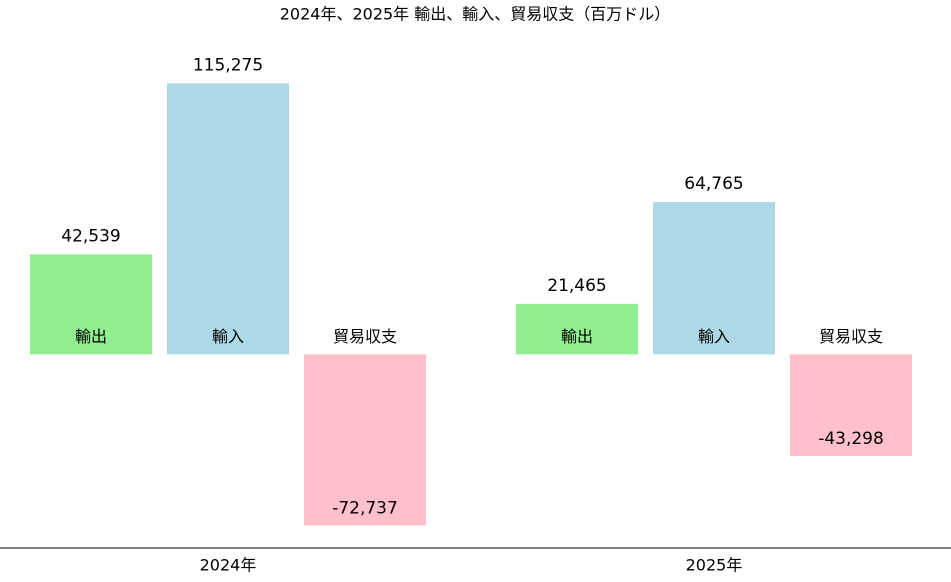  What do you see at coordinates (714, 565) in the screenshot?
I see `x-tick-label: 2025年` at bounding box center [714, 565].